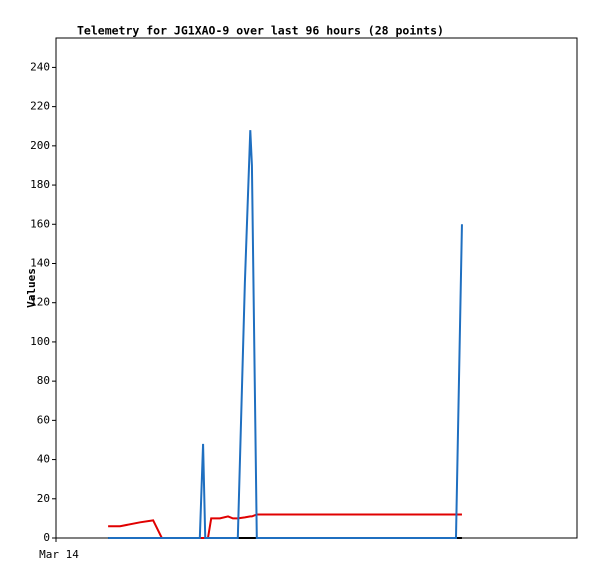 The height and width of the screenshot is (579, 597). Describe the element at coordinates (40, 302) in the screenshot. I see `y-tick-label: 120` at that location.